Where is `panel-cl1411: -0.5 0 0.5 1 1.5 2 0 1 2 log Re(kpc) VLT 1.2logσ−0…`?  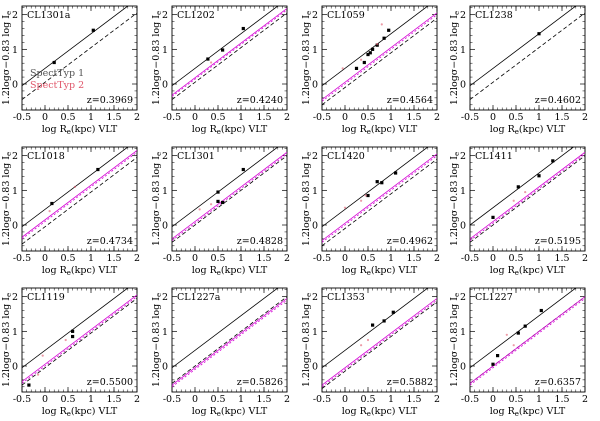 panel-cl1411: -0.5 0 0.5 1 1.5 2 0 1 2 log Re(kpc) VLT 1.2logσ−0… is located at coordinates (518, 211).